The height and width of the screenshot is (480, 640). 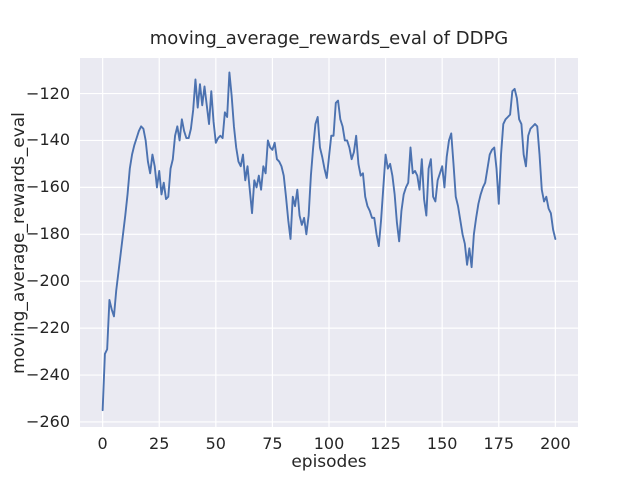 What do you see at coordinates (385, 443) in the screenshot?
I see `x-tick-label: 125` at bounding box center [385, 443].